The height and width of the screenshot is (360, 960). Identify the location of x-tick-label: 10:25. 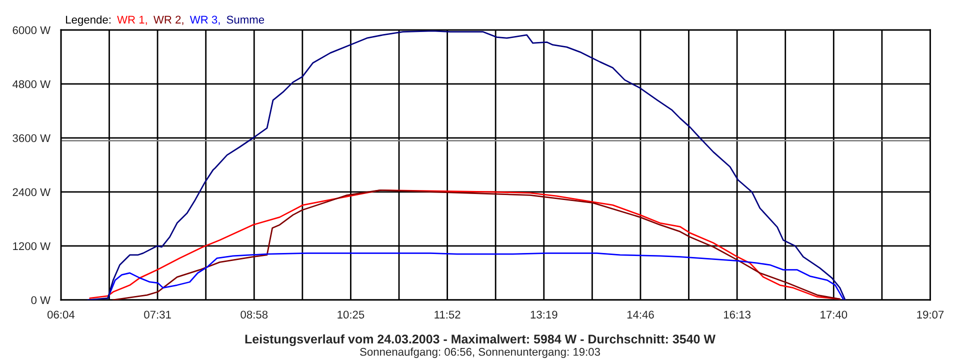
(351, 314).